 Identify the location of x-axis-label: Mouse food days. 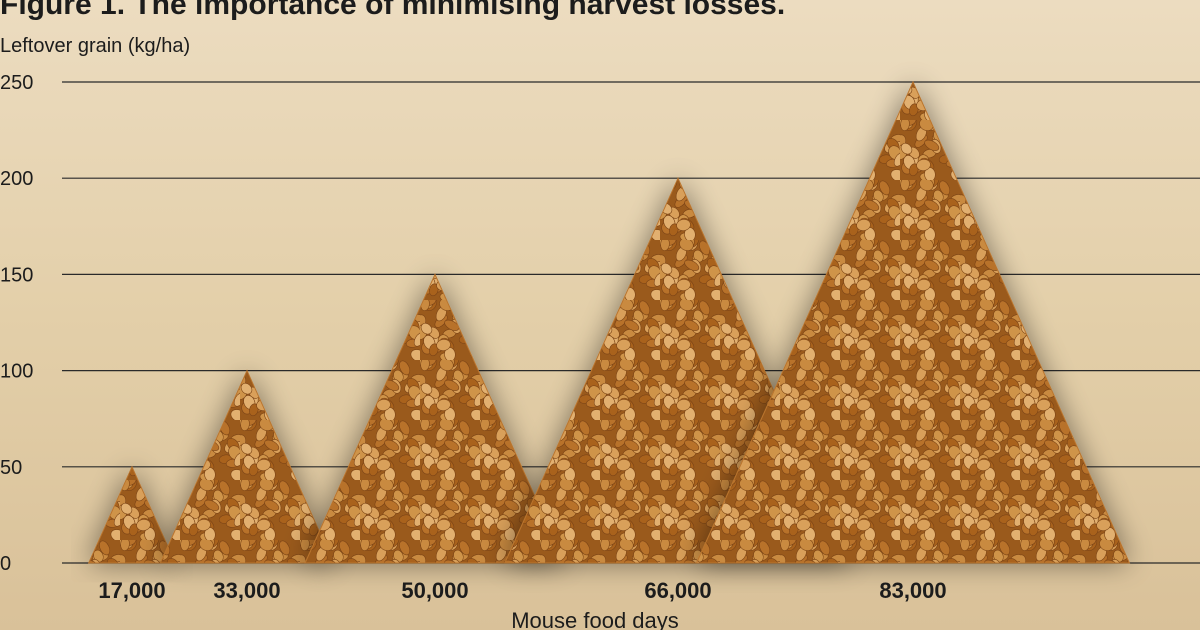
(595, 619).